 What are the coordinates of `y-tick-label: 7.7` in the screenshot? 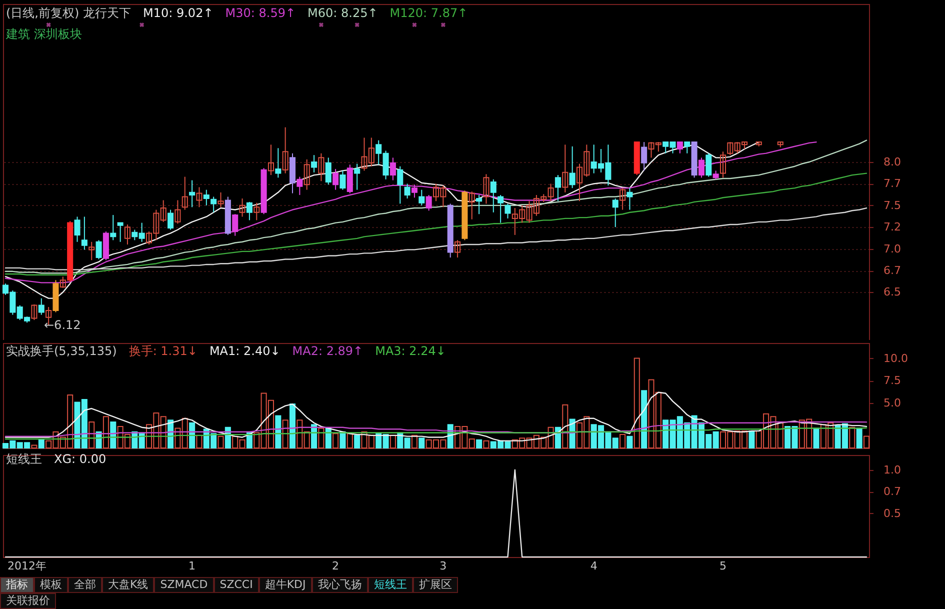 It's located at (892, 183).